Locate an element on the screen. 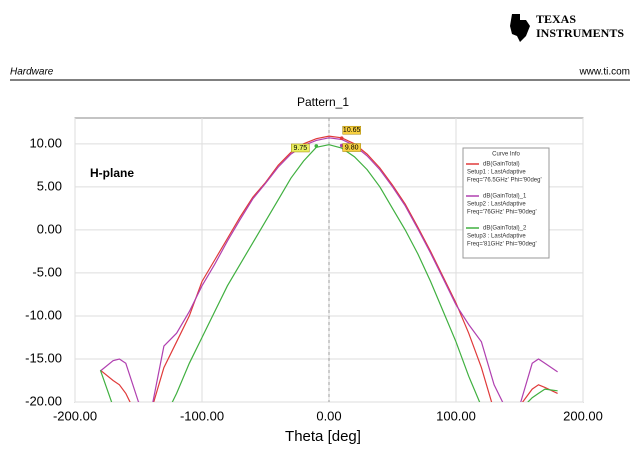 This screenshot has height=449, width=640. annotation: H-plane is located at coordinates (112, 173).